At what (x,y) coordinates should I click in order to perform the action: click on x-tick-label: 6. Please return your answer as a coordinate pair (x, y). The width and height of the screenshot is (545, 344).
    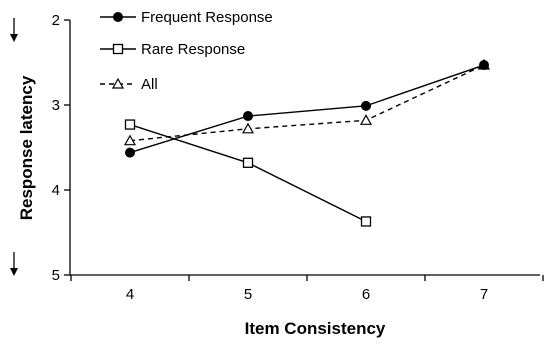
    Looking at the image, I should click on (366, 294).